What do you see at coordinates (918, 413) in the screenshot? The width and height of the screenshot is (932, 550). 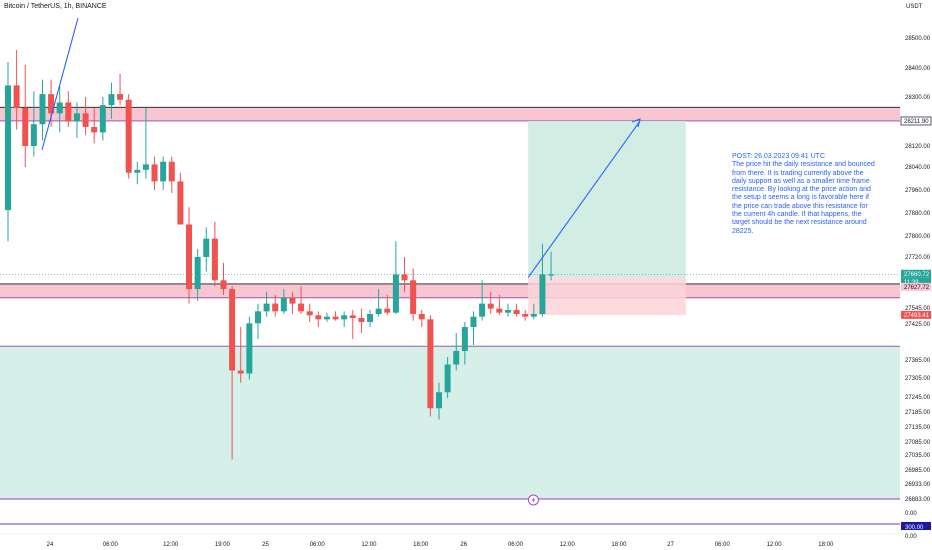 I see `y-tick-label: 27185.00` at bounding box center [918, 413].